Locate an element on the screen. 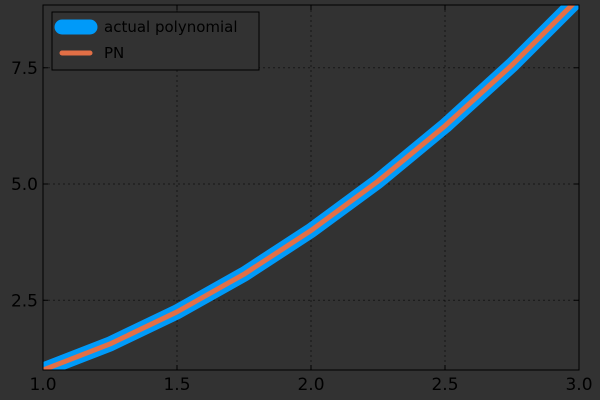 This screenshot has height=400, width=600. legend-label: PN is located at coordinates (114, 53).